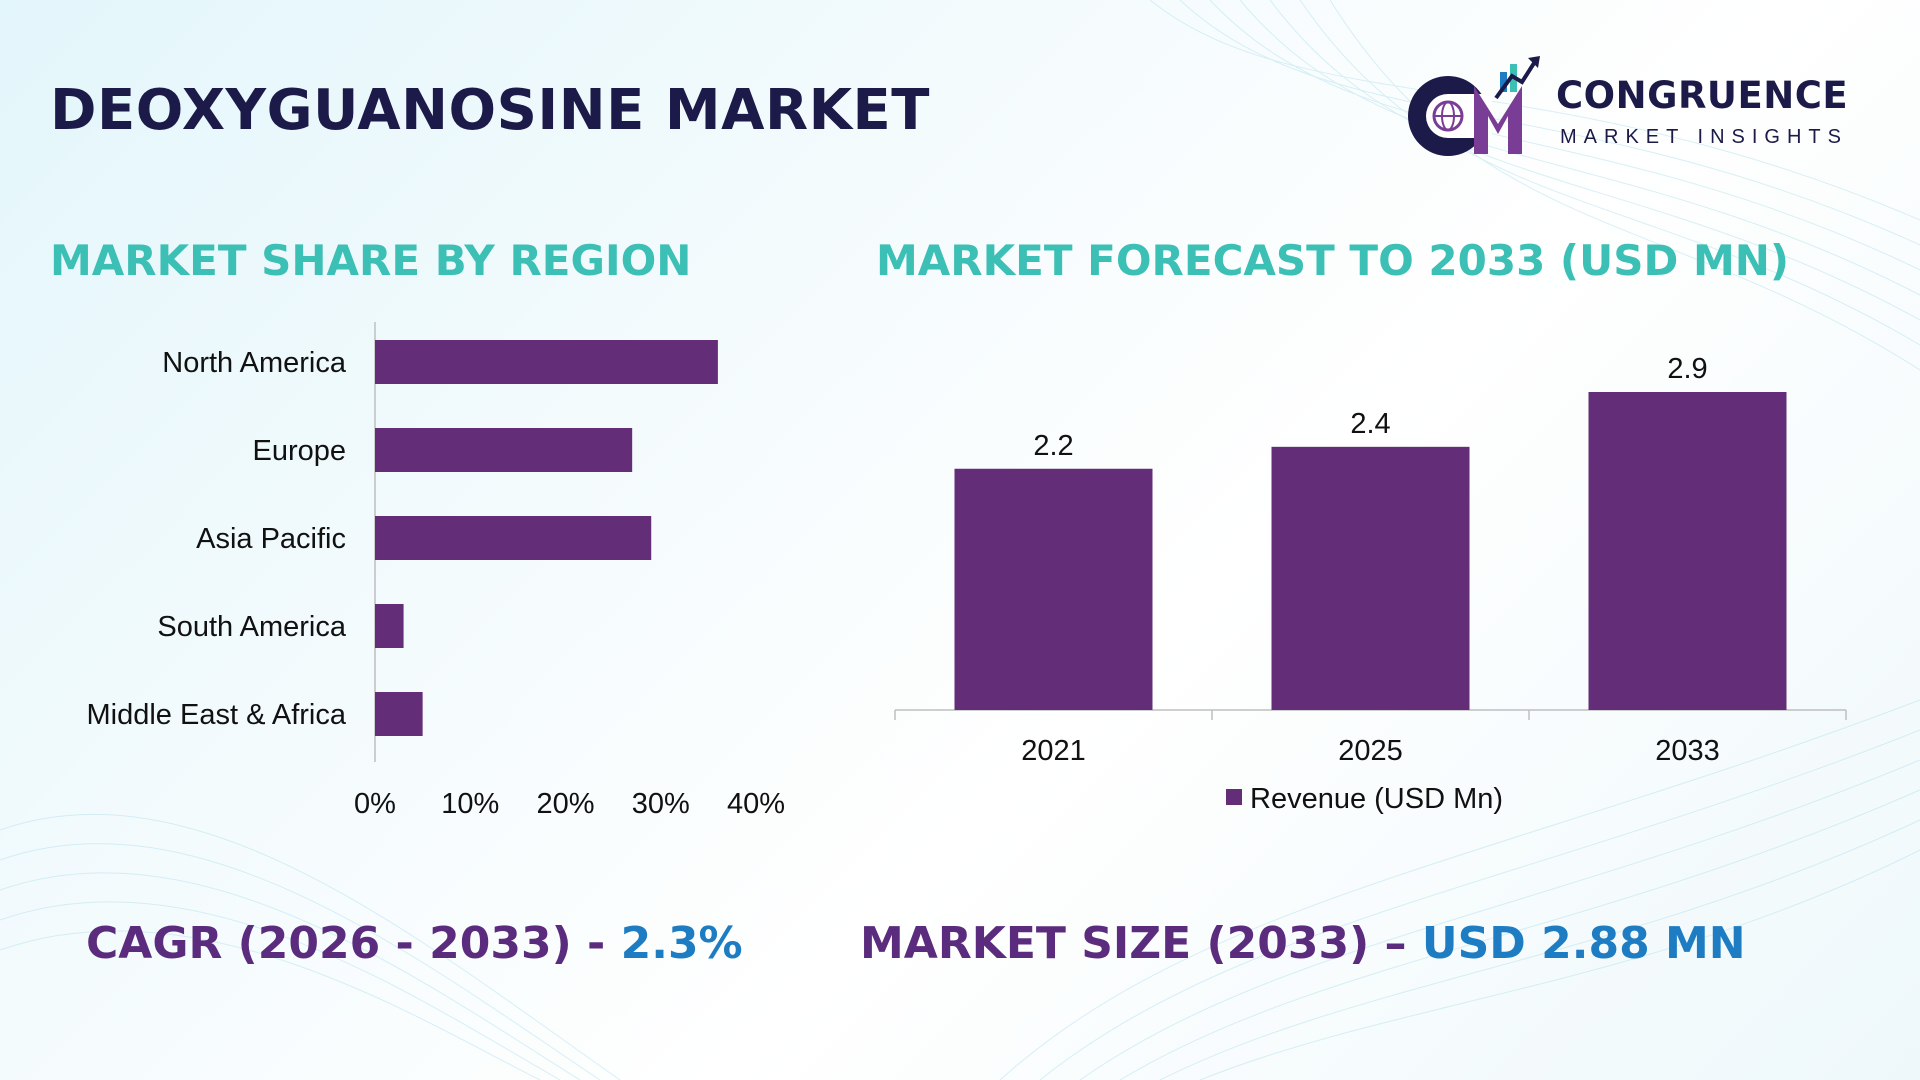  I want to click on cagr-stat: CAGR (2026 - 2033) - 2.3%, so click(414, 943).